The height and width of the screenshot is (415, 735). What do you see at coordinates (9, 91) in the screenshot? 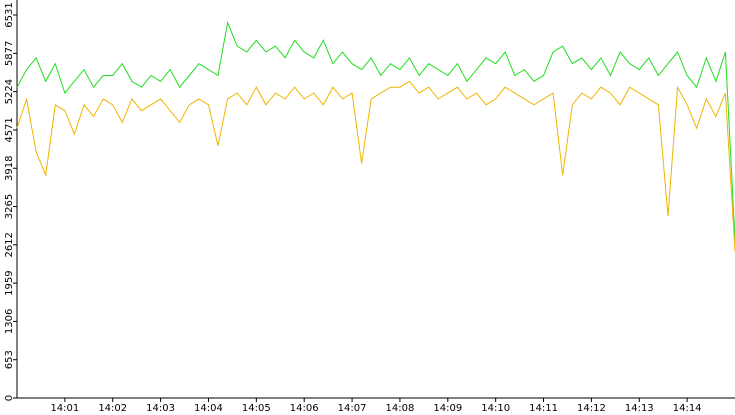
I see `y-tick-label: 5224` at bounding box center [9, 91].